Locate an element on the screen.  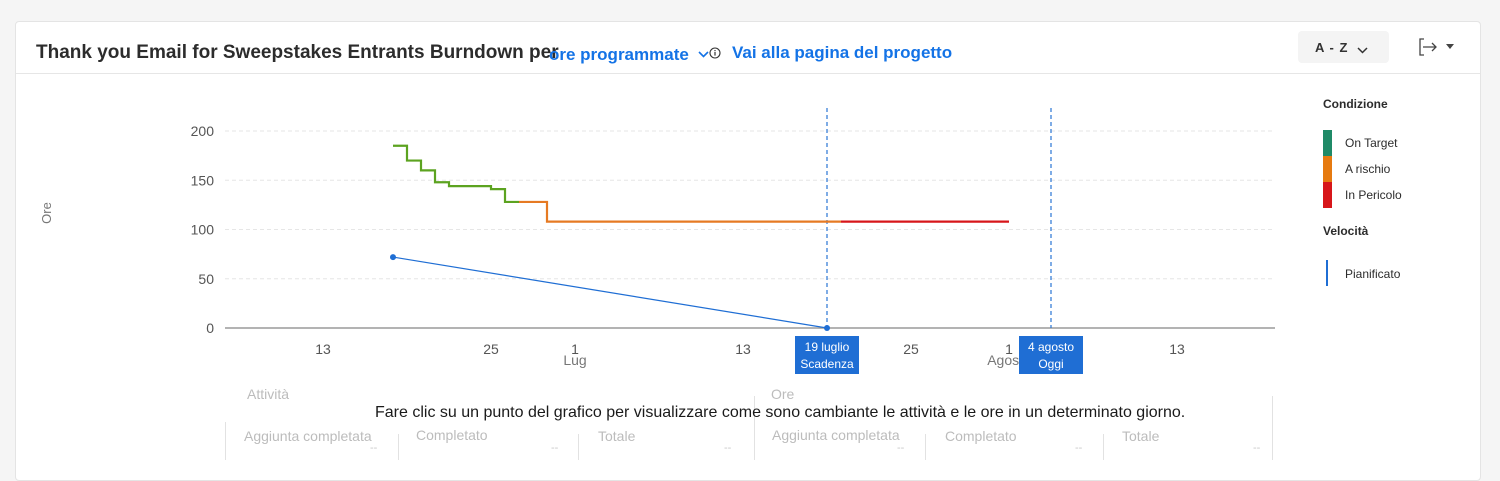
metric-dropdown: ore programmate is located at coordinates (629, 54).